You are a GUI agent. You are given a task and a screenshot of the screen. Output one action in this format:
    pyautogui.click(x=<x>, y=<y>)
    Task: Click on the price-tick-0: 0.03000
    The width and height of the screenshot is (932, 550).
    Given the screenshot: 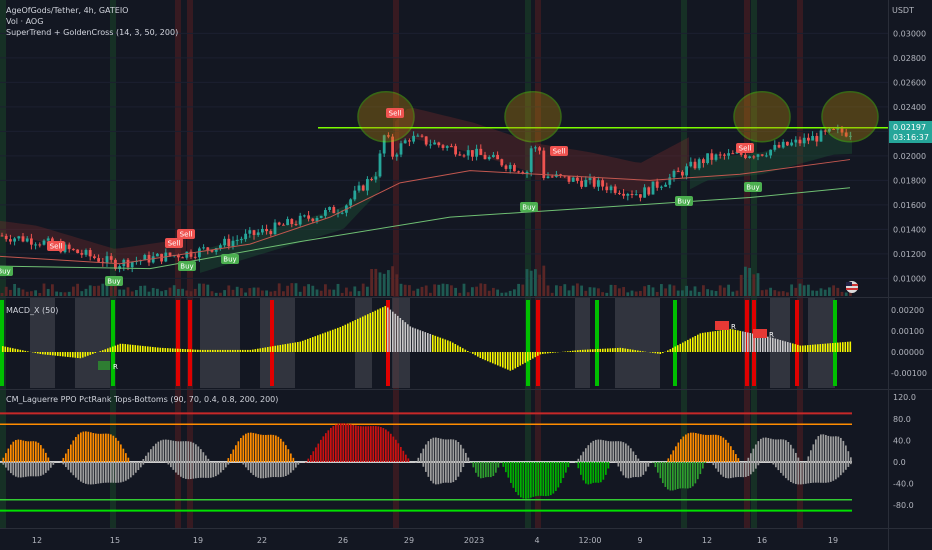 What is the action you would take?
    pyautogui.click(x=909, y=33)
    